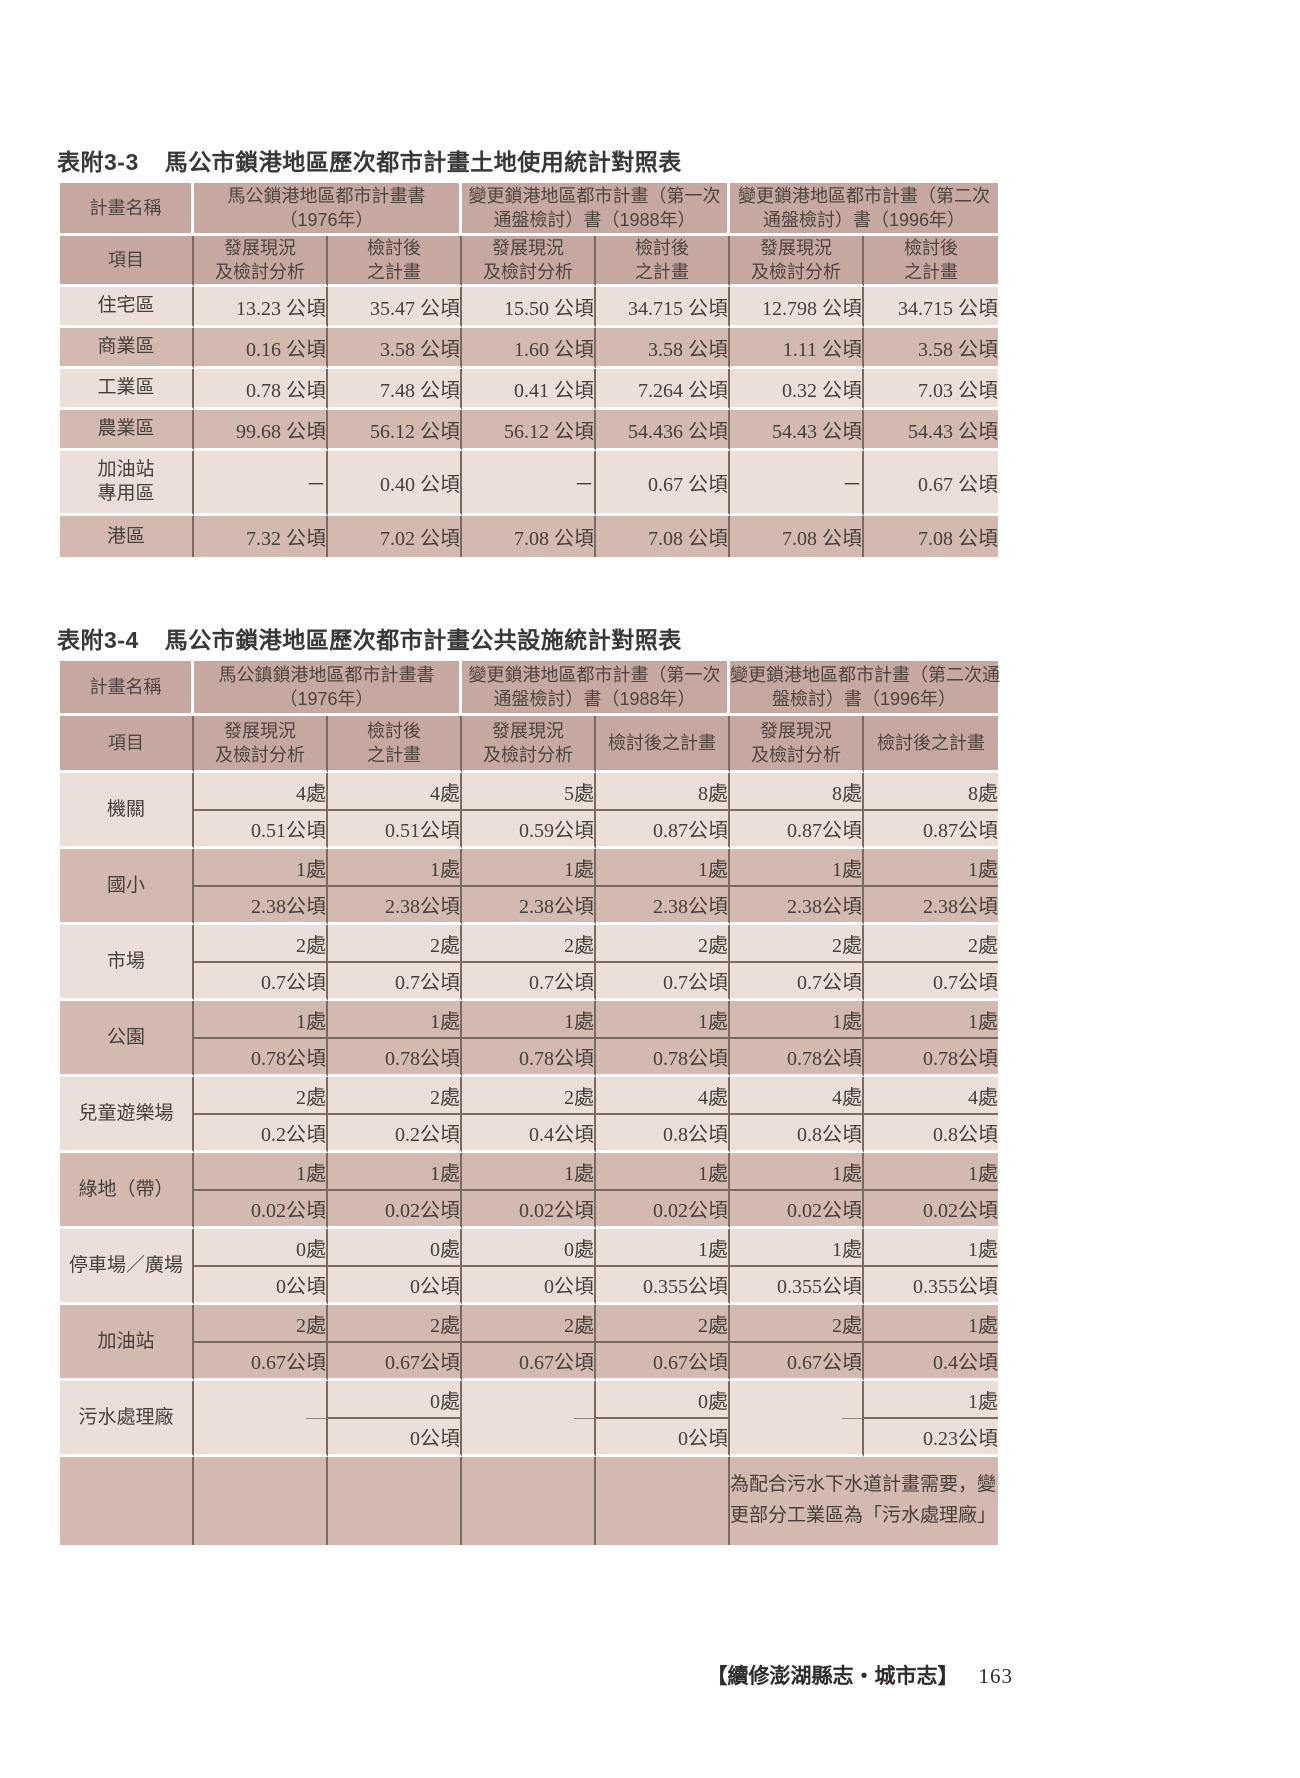  Describe the element at coordinates (395, 484) in the screenshot. I see `value-cell: 0.40 公頃` at that location.